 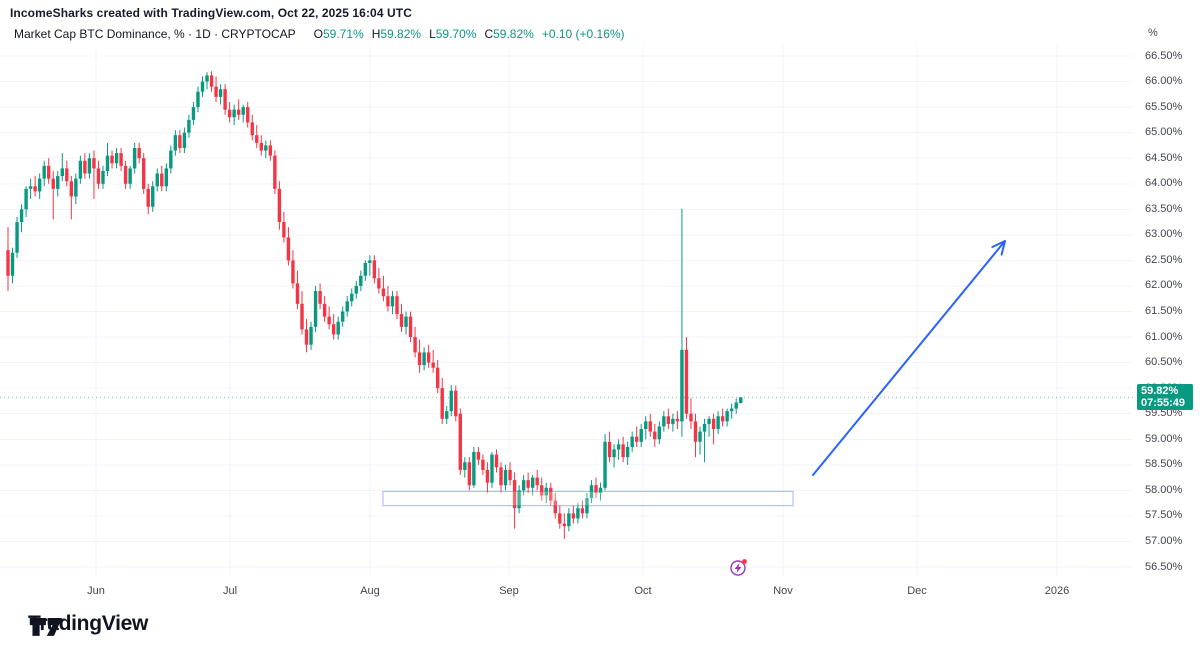 What do you see at coordinates (456, 34) in the screenshot?
I see `low-value: 59.70%` at bounding box center [456, 34].